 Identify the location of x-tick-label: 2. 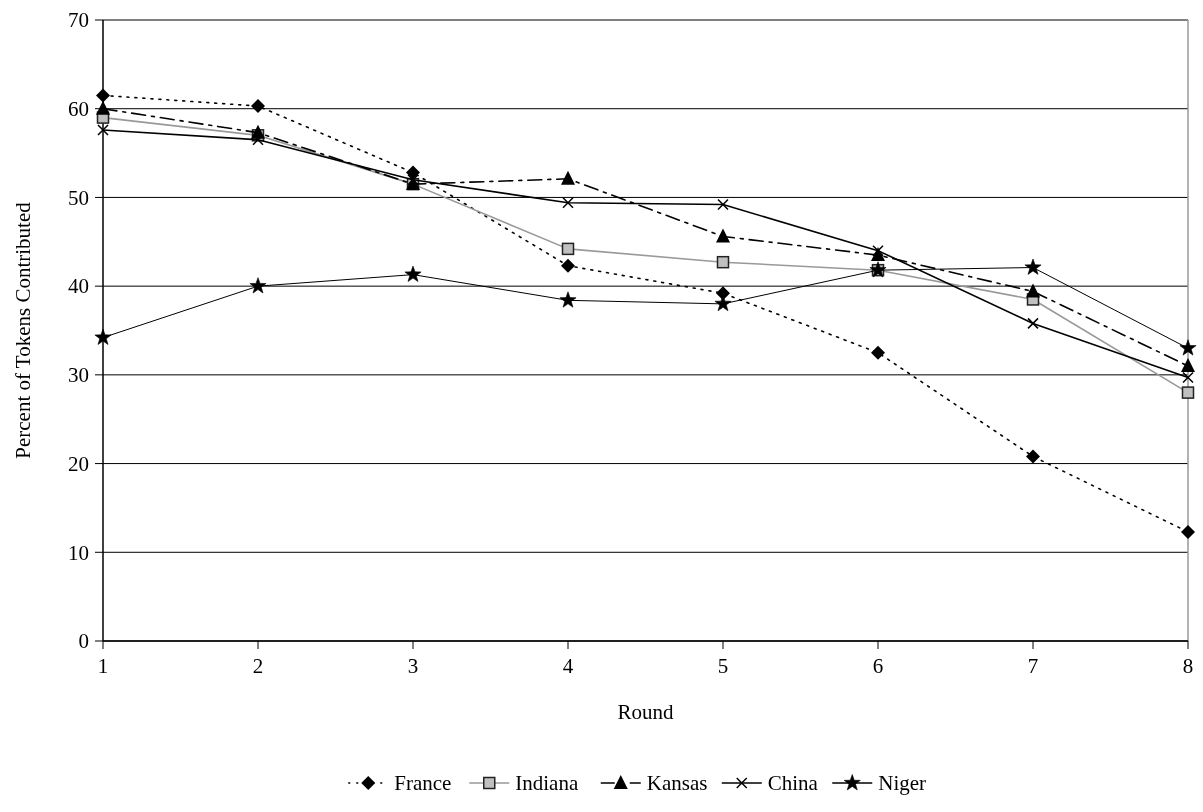
(258, 666).